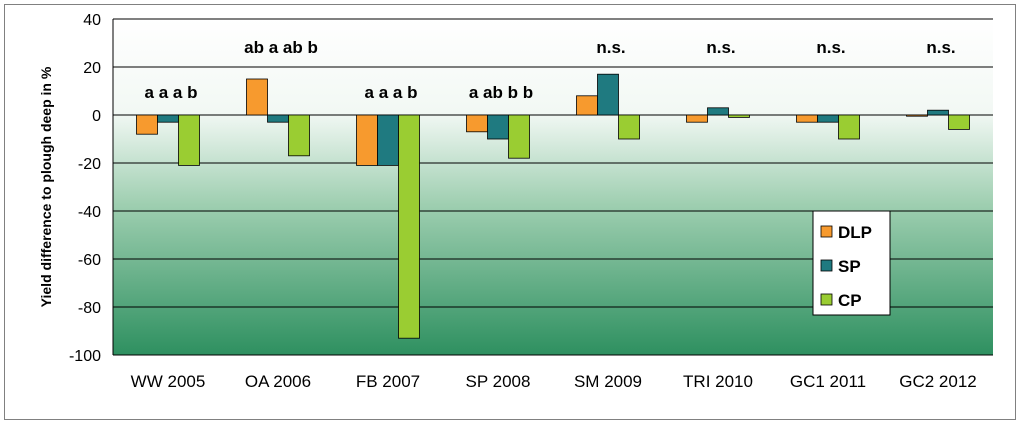 This screenshot has width=1024, height=427. Describe the element at coordinates (501, 92) in the screenshot. I see `significance-label: a ab b b` at that location.